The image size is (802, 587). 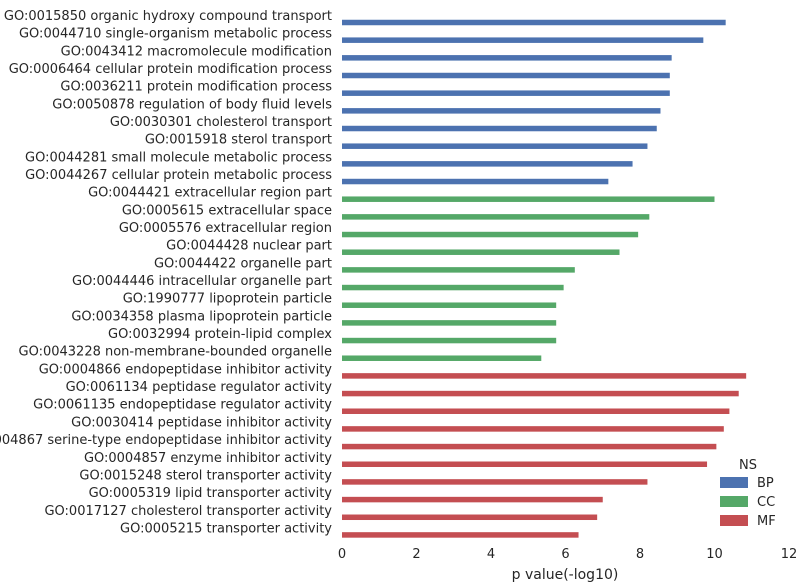 What do you see at coordinates (748, 493) in the screenshot?
I see `legend: NS BP CC MF` at bounding box center [748, 493].